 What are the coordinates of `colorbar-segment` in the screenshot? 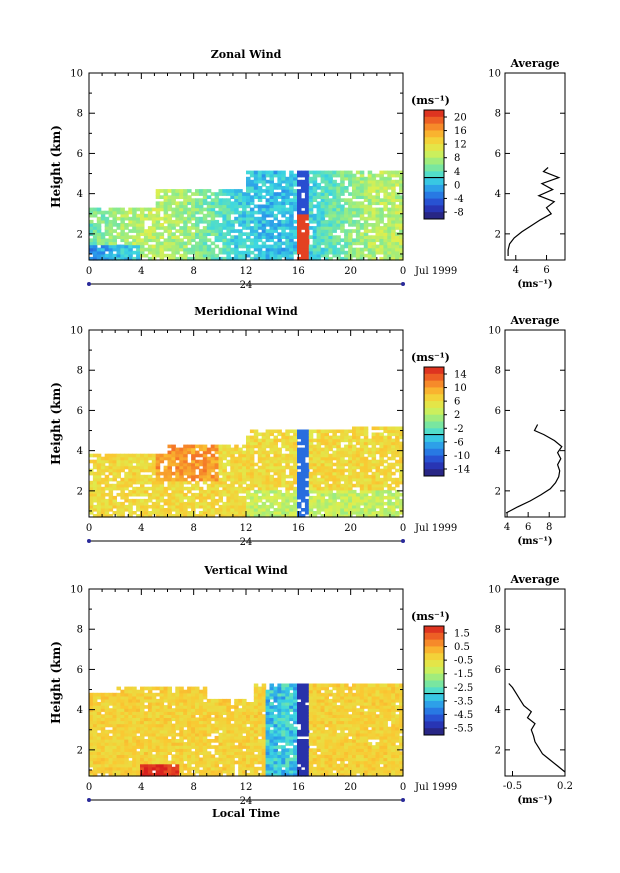 It's located at (434, 216).